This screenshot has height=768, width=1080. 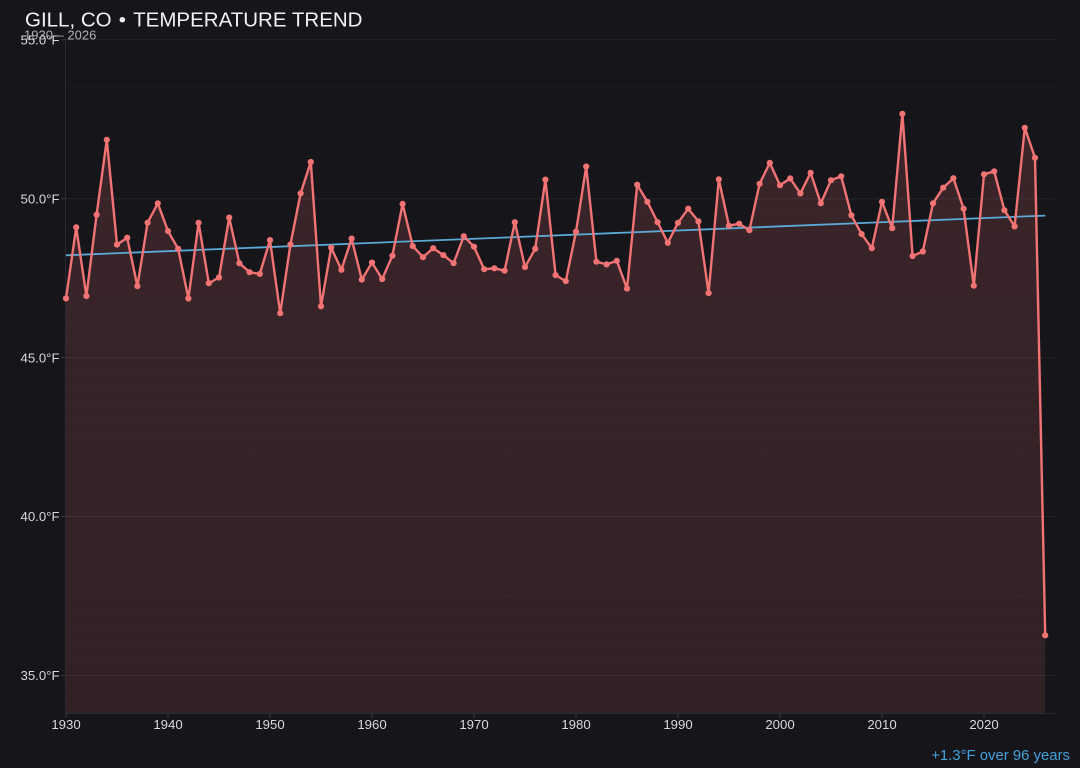 I want to click on svg-text: 2020, so click(x=983, y=724).